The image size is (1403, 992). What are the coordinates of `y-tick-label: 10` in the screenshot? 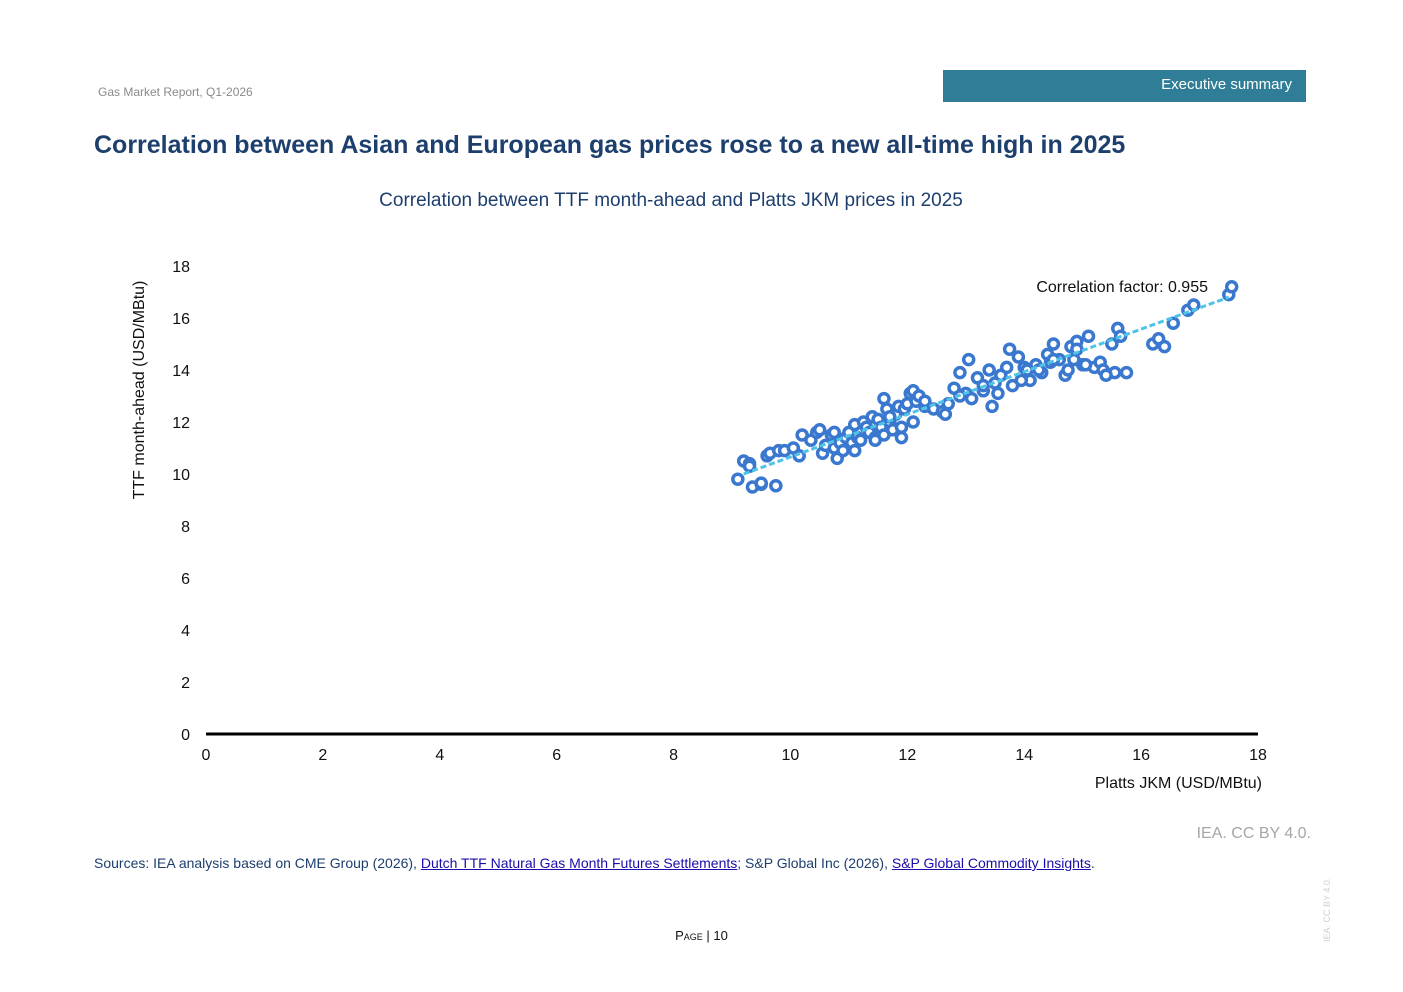 It's located at (181, 475).